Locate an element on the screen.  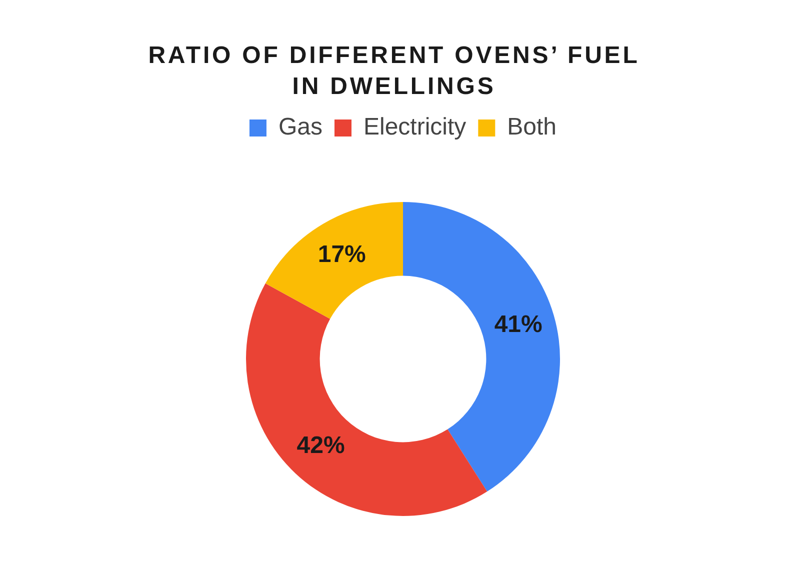
legend-label: Gas is located at coordinates (300, 127).